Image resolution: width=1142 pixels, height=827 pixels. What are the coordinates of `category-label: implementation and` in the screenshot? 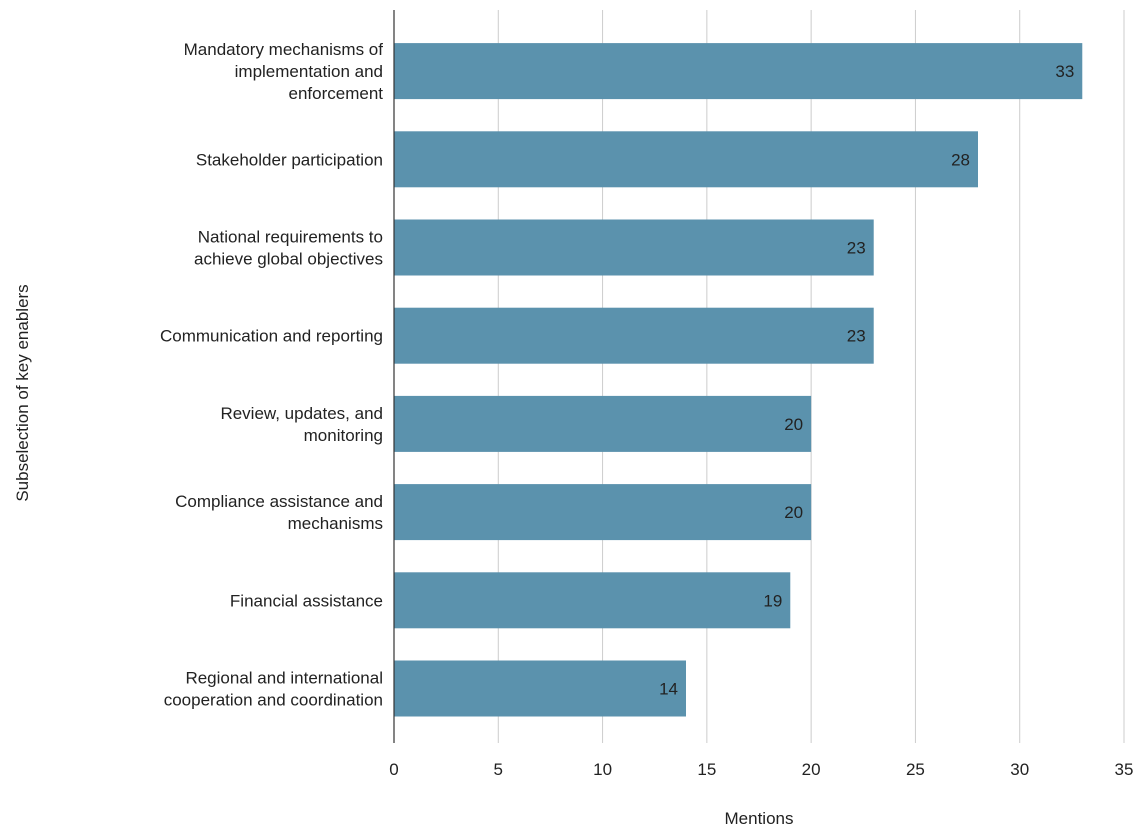 It's located at (309, 71).